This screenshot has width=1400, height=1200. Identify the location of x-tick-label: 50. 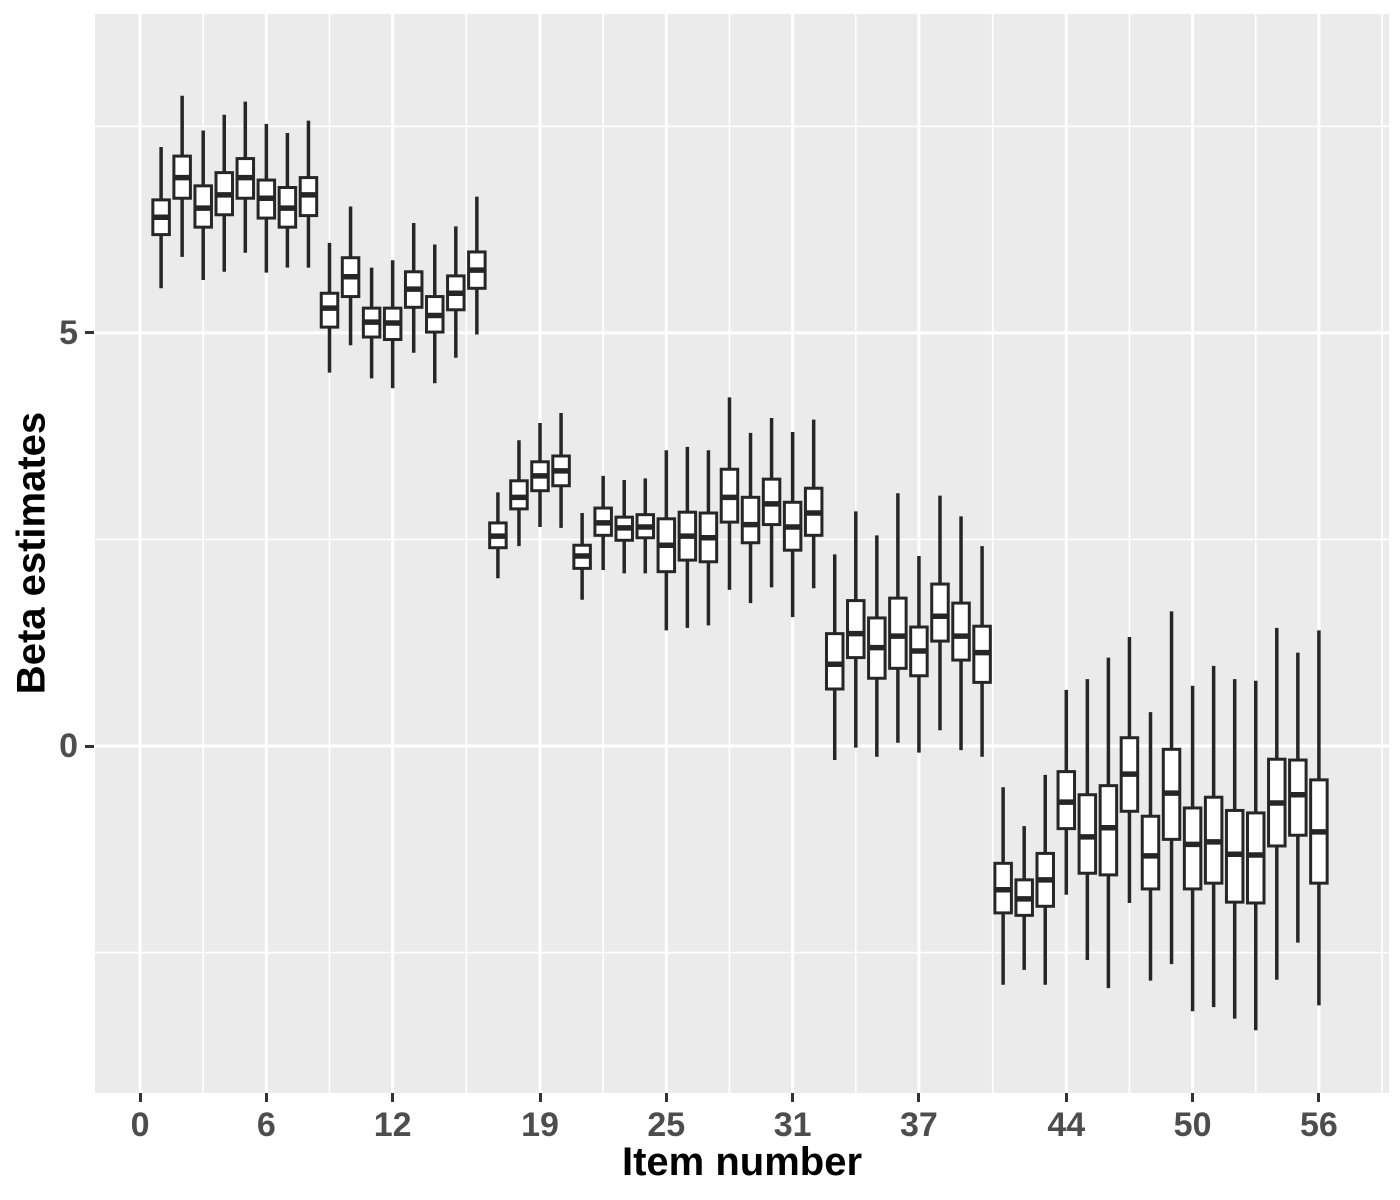
(1192, 1125).